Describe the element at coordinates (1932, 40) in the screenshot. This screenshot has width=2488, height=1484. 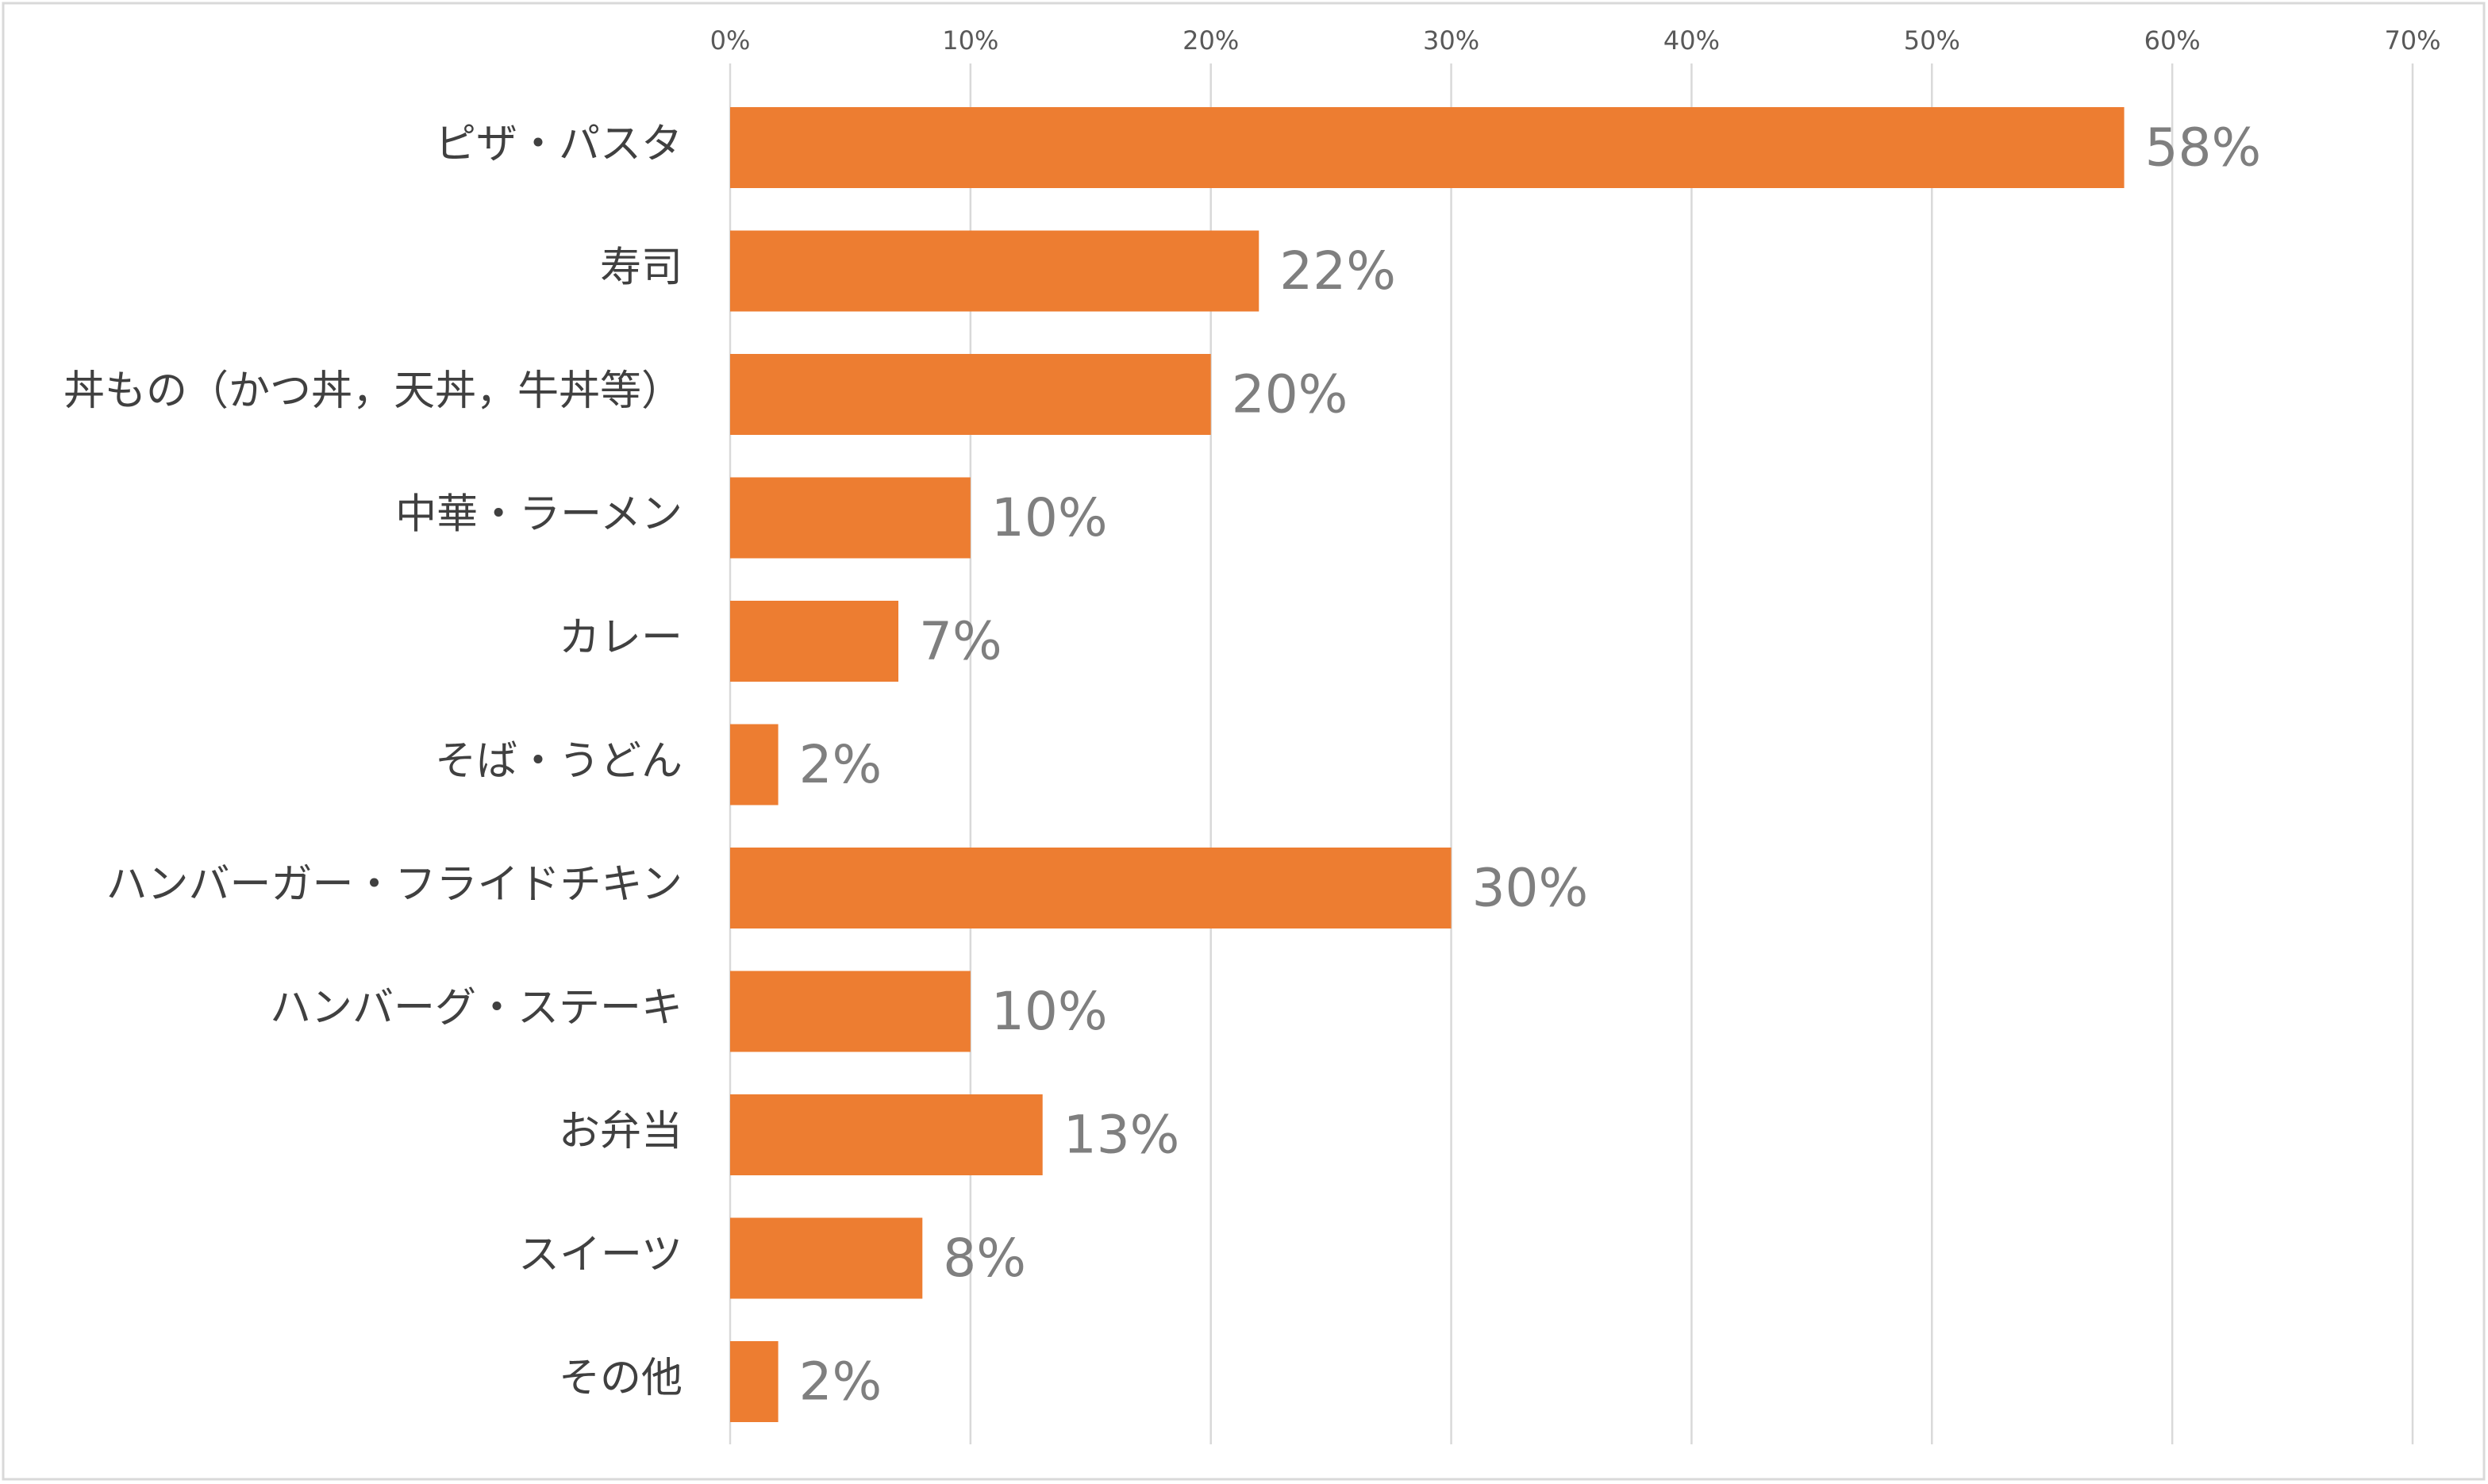
I see `x-tick-label: 50%` at that location.